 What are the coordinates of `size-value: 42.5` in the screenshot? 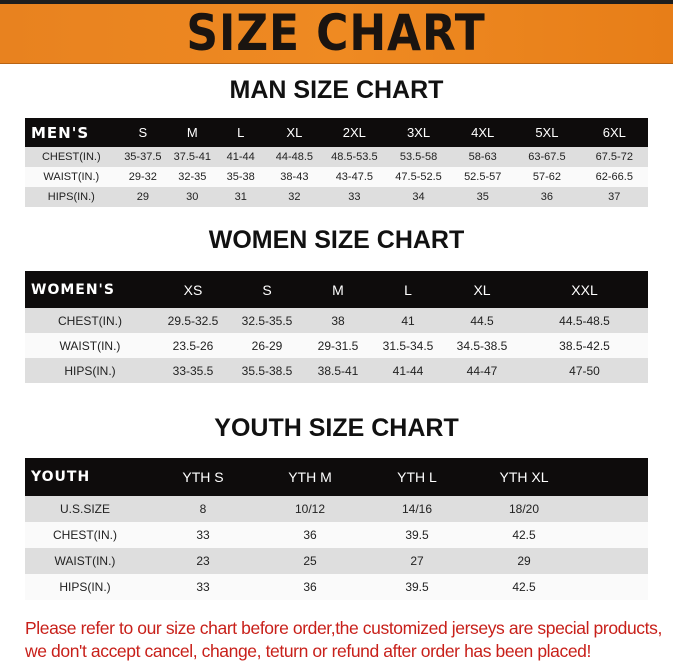 It's located at (524, 535).